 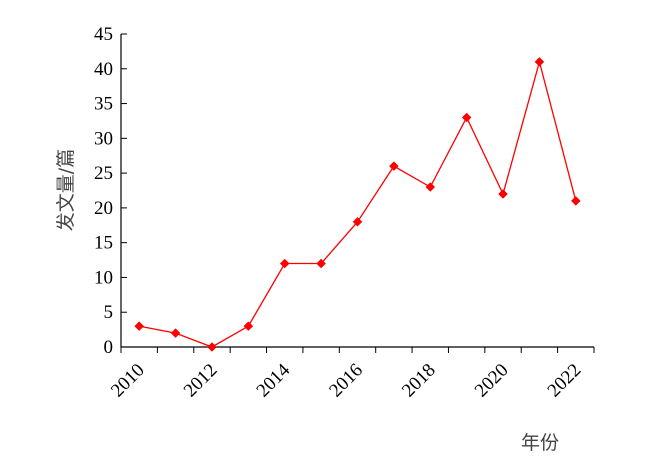 What do you see at coordinates (103, 243) in the screenshot?
I see `y-tick-label: 15` at bounding box center [103, 243].